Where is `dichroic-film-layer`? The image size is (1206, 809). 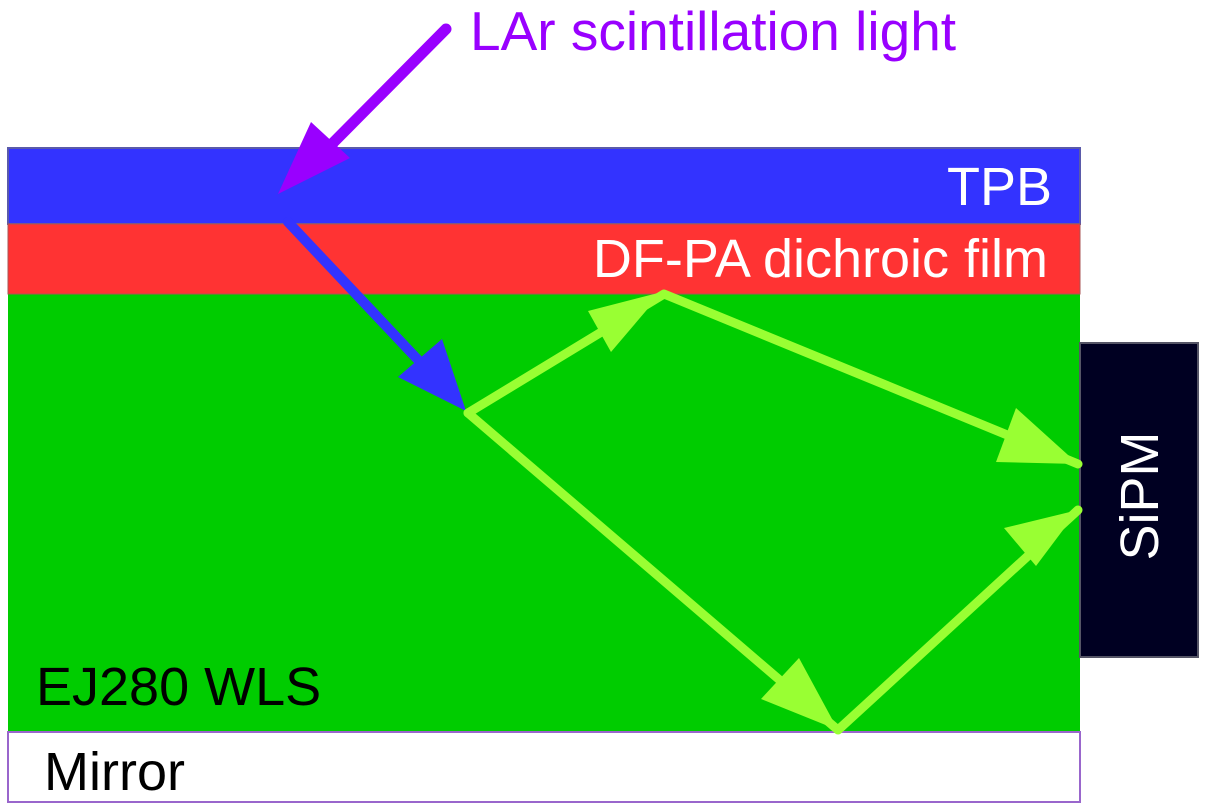 dichroic-film-layer is located at coordinates (544, 259).